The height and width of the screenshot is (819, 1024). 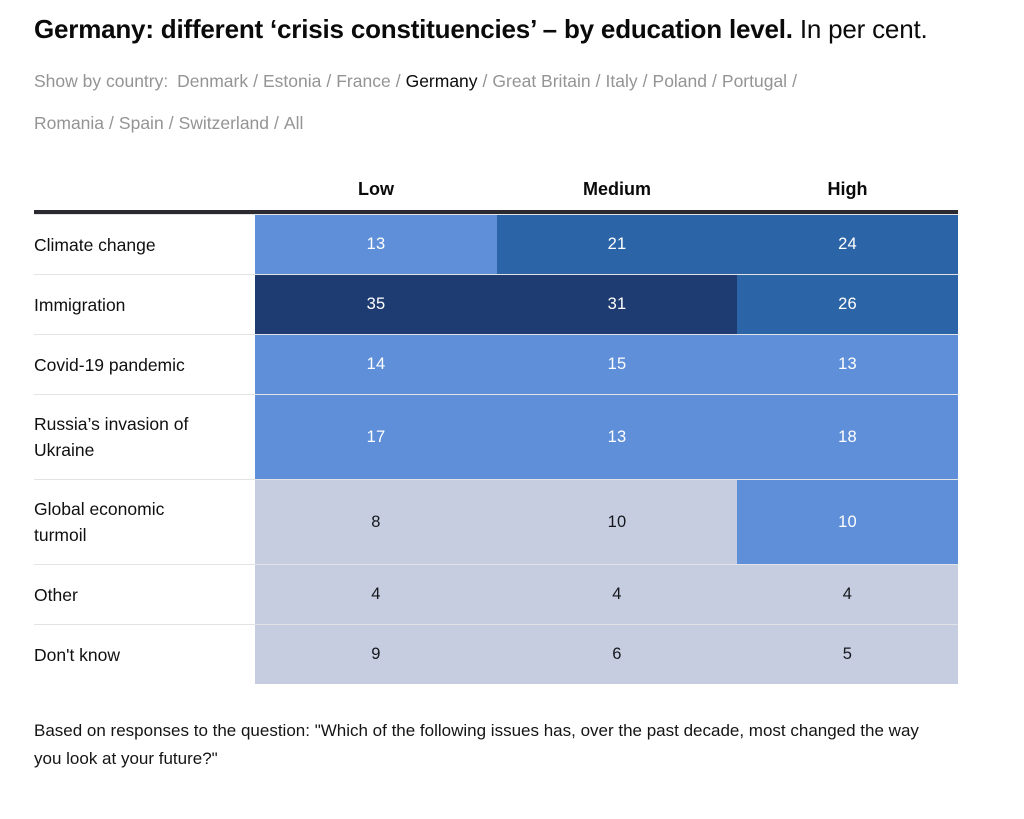 I want to click on value-cell: 5, so click(x=847, y=654).